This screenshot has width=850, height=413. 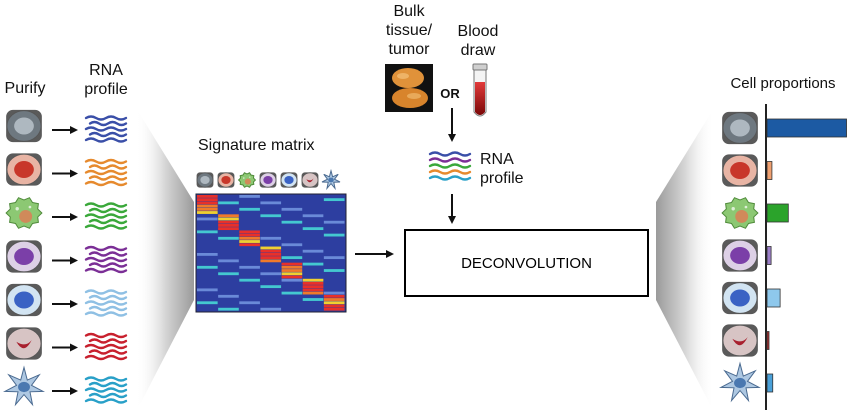 I want to click on rna-profile-label-mixture: RNA profile, so click(x=507, y=169).